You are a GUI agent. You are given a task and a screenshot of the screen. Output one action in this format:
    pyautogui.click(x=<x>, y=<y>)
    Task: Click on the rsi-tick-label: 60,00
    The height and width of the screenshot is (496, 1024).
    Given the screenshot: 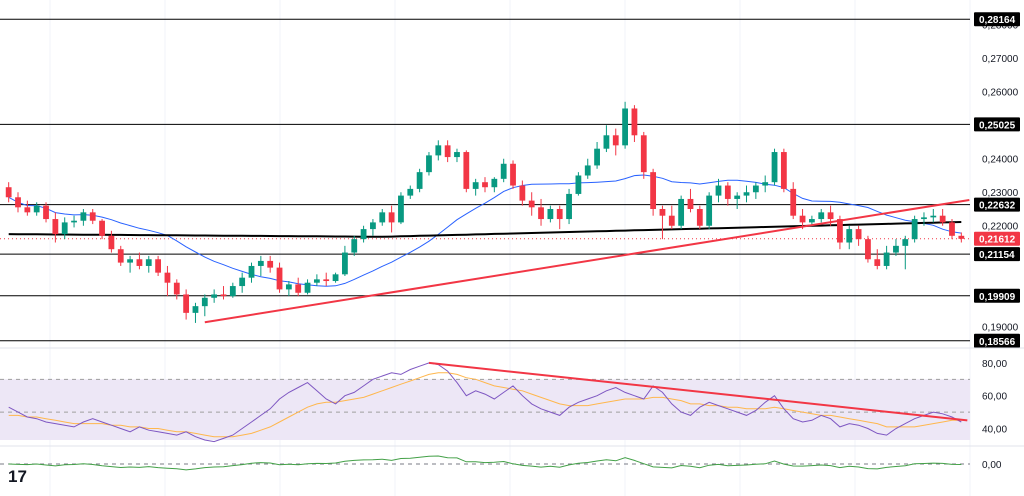 What is the action you would take?
    pyautogui.click(x=994, y=397)
    